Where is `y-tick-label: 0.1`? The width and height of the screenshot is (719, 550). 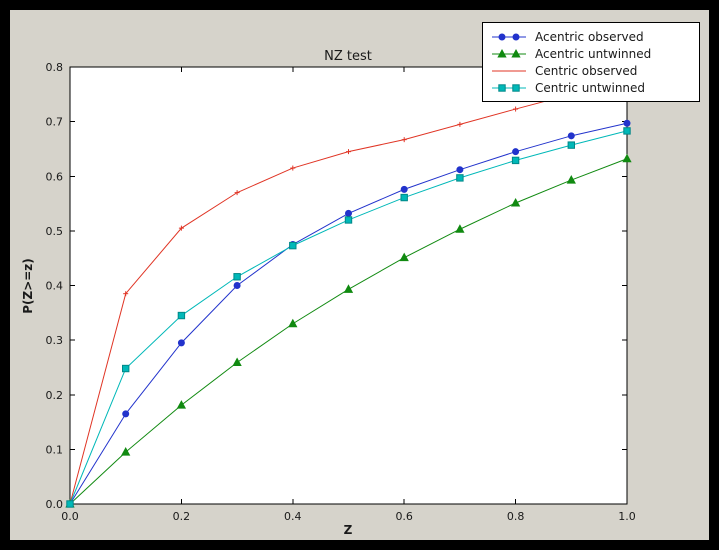
y-tick-label: 0.1 is located at coordinates (55, 449).